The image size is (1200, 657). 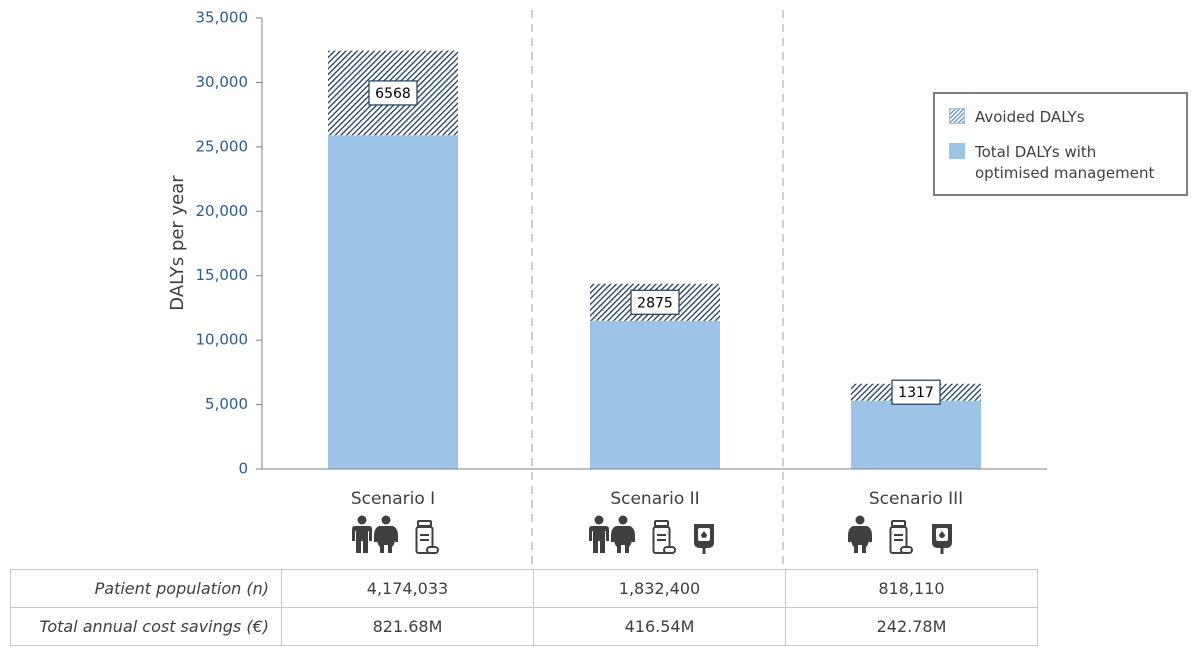 What do you see at coordinates (916, 499) in the screenshot?
I see `x-tick-label: Scenario III` at bounding box center [916, 499].